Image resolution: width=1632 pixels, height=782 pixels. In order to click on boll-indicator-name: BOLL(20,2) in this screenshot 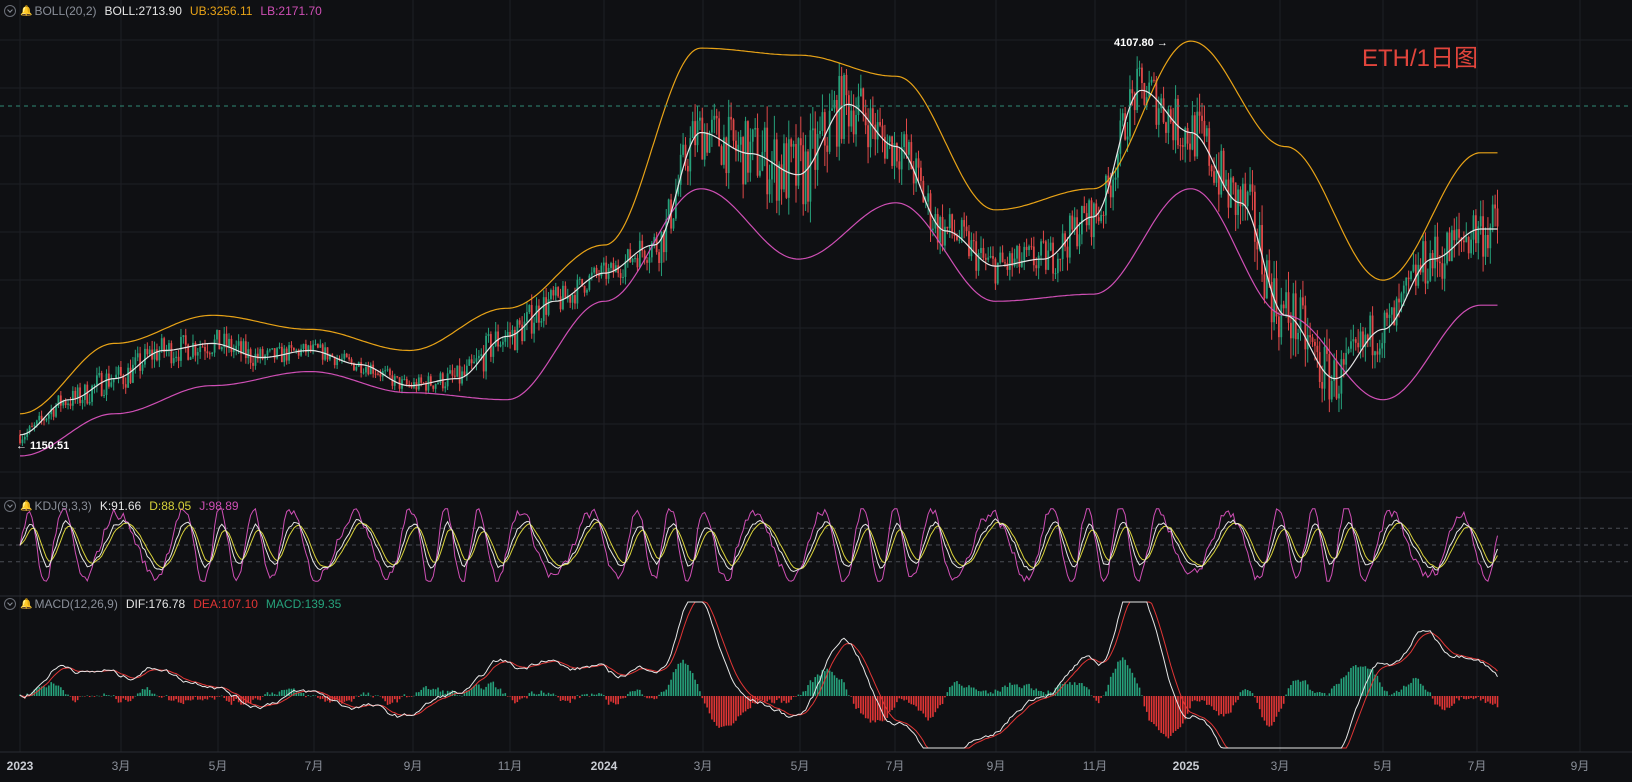, I will do `click(65, 11)`.